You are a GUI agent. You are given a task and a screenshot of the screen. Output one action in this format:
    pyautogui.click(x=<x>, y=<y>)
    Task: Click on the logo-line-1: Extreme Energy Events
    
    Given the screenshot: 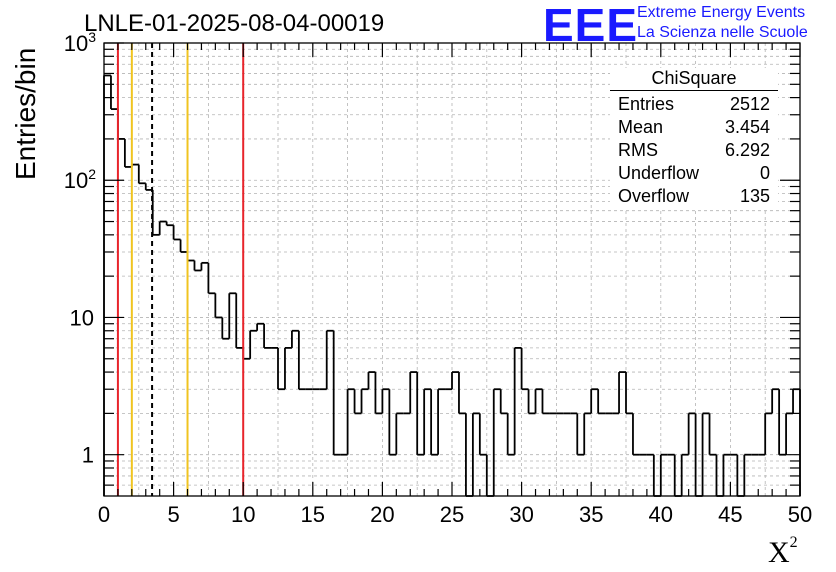 What is the action you would take?
    pyautogui.click(x=721, y=12)
    